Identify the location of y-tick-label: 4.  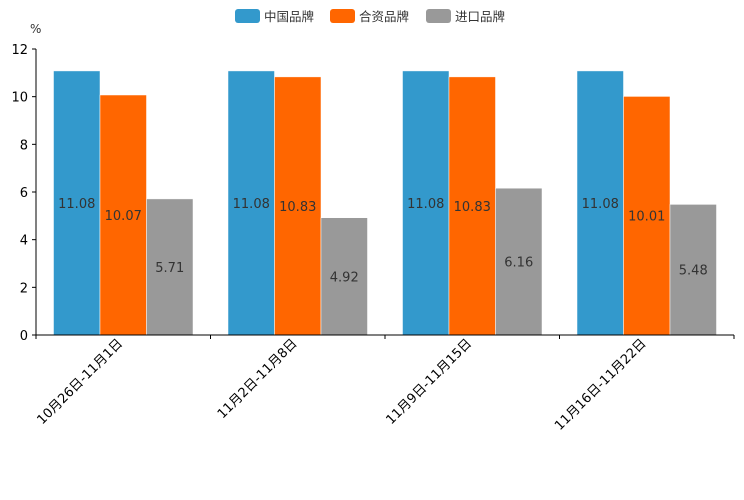
(24, 241).